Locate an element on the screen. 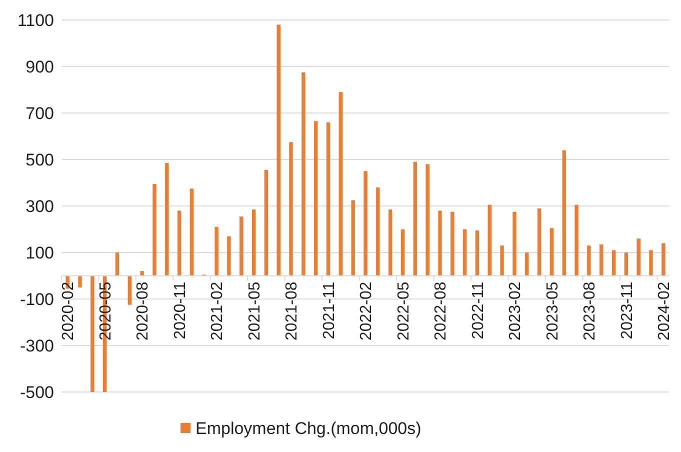 This screenshot has height=452, width=681. y-tick-label: -100 is located at coordinates (37, 299).